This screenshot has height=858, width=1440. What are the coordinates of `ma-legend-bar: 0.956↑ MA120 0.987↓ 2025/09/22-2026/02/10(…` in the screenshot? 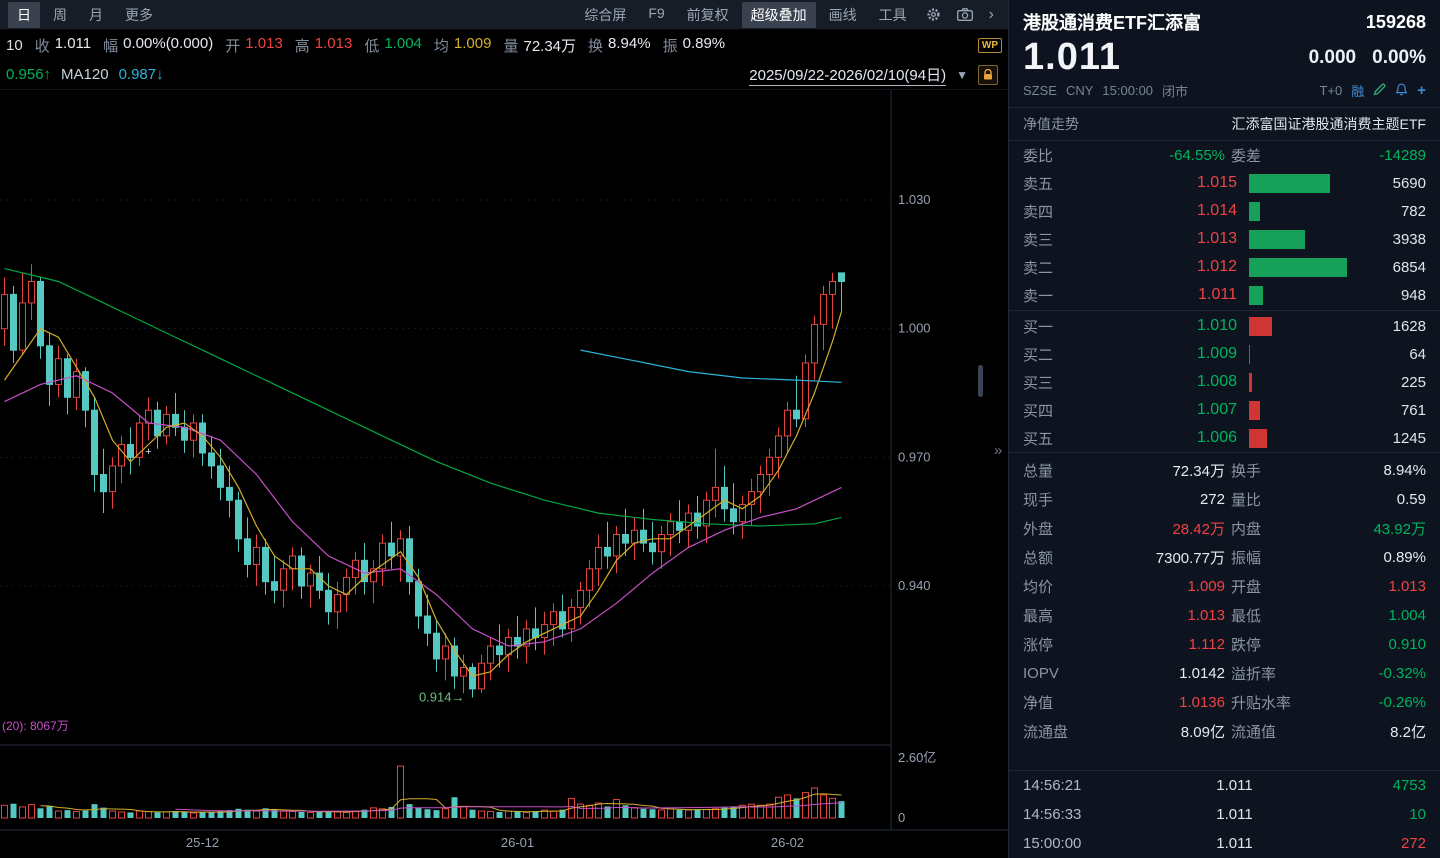 It's located at (504, 75).